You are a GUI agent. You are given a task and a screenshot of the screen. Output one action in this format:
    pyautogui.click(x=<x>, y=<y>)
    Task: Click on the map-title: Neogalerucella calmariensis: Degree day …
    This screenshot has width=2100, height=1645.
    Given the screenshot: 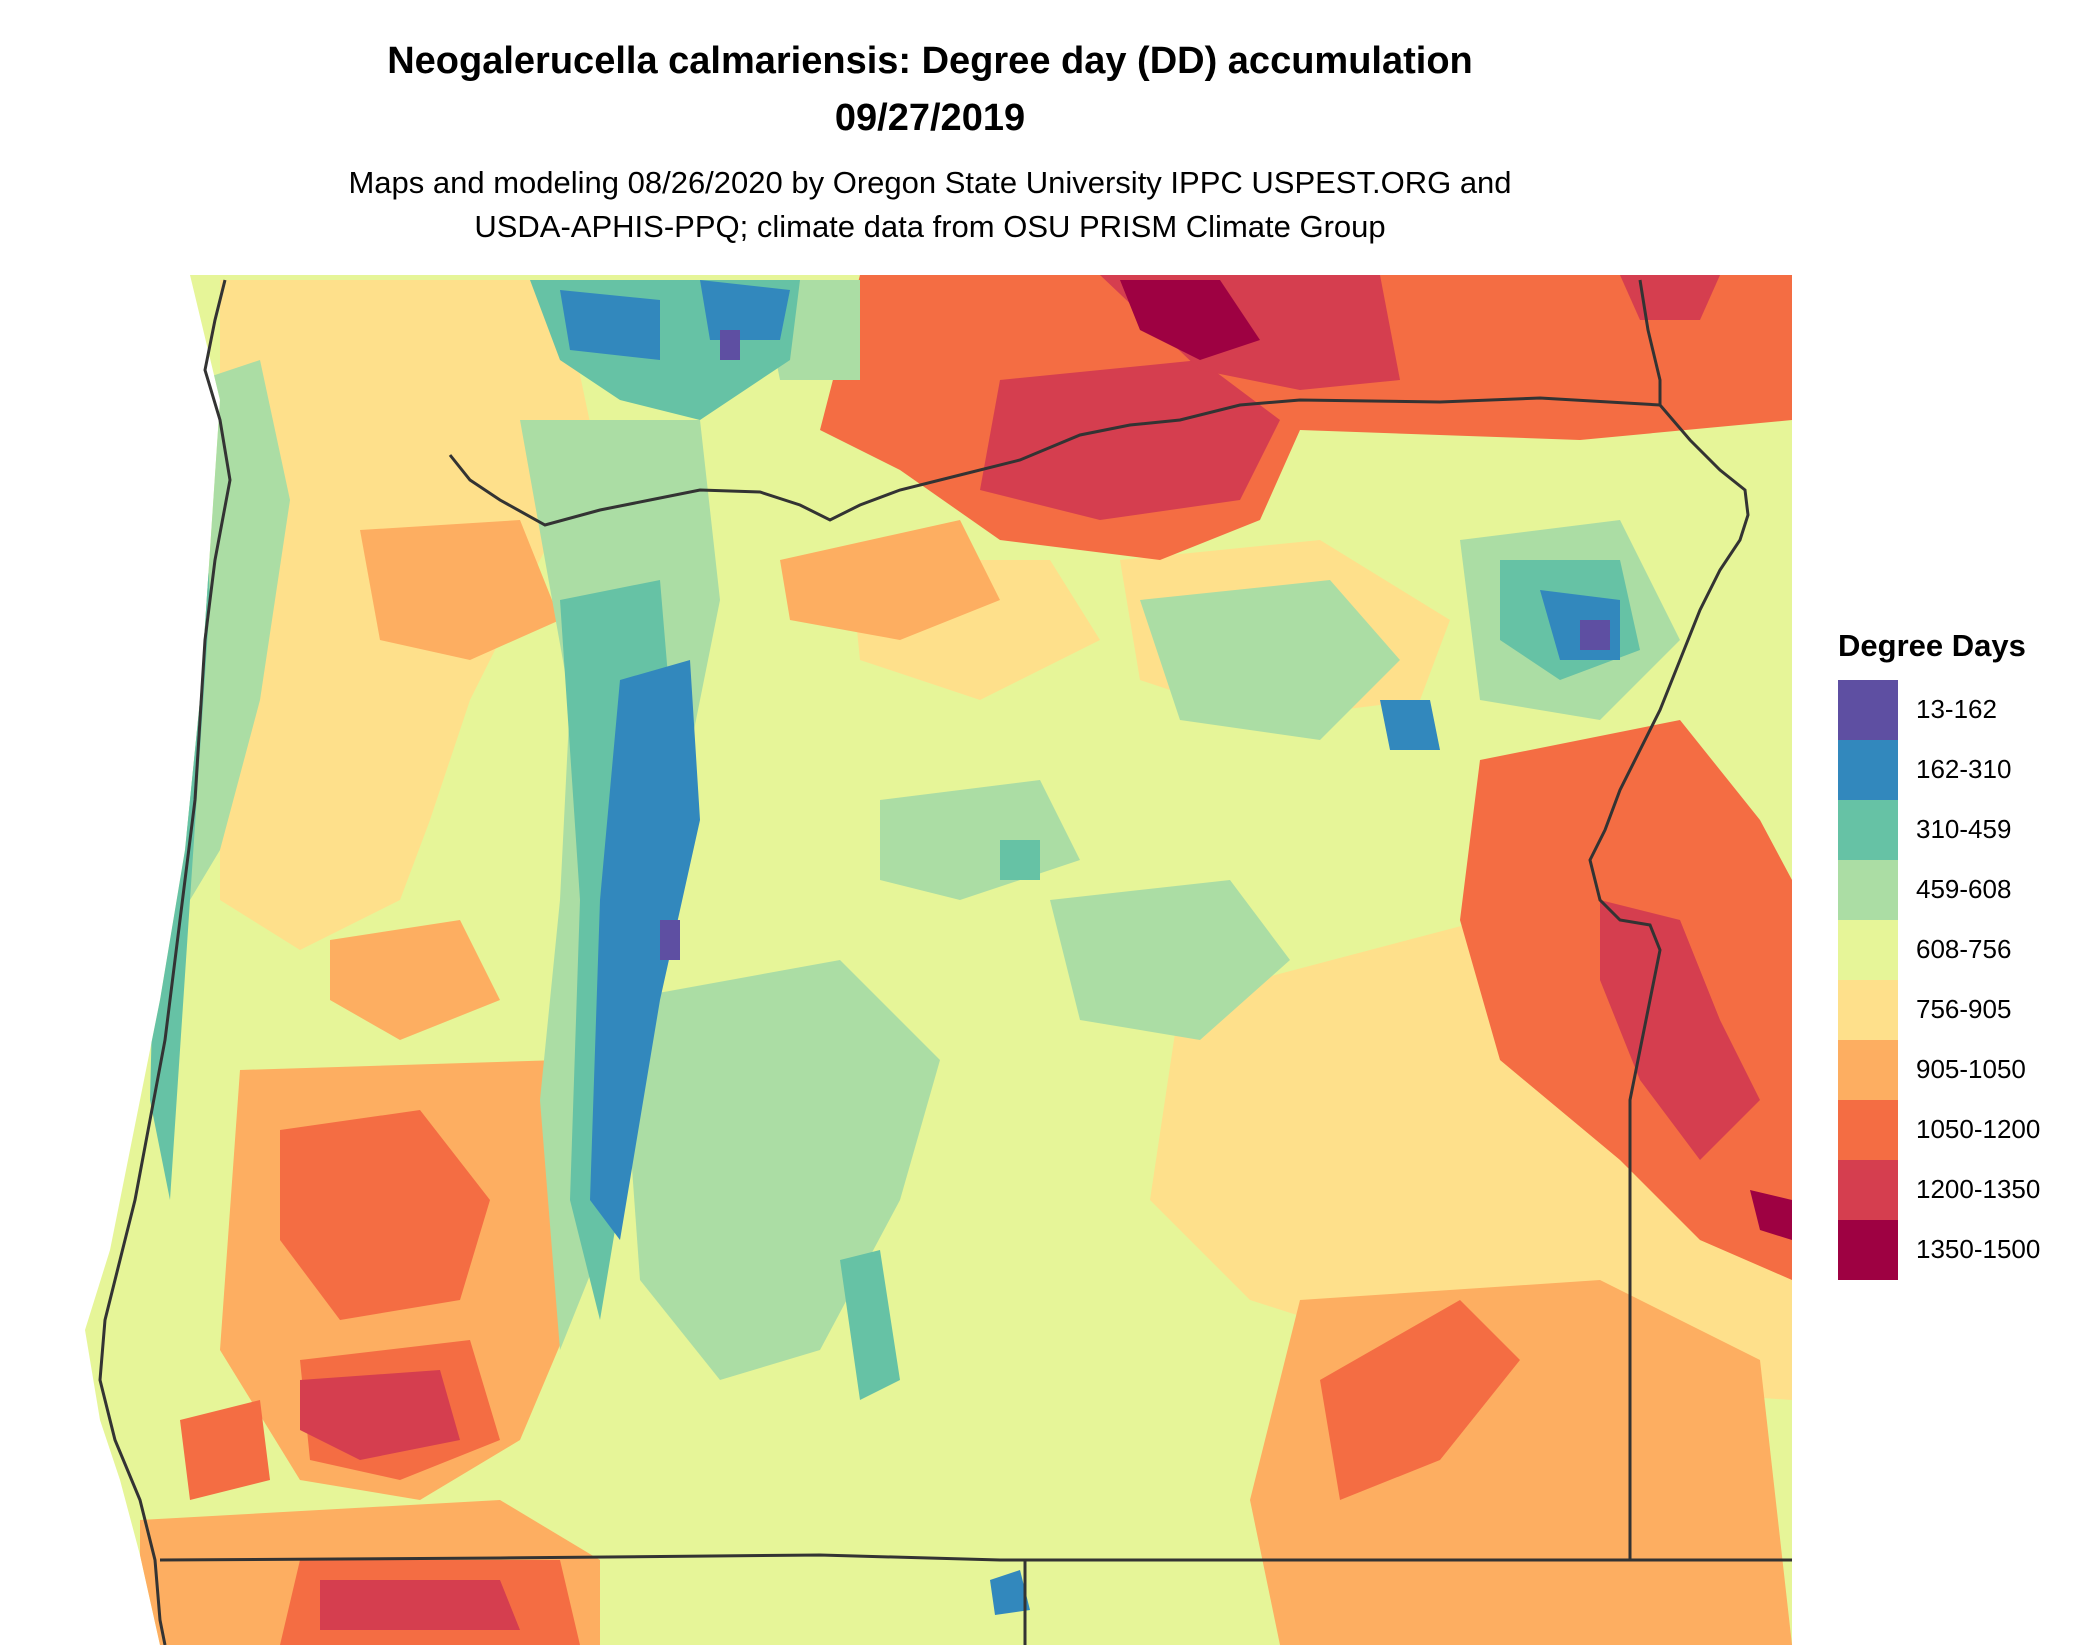 What is the action you would take?
    pyautogui.click(x=930, y=61)
    